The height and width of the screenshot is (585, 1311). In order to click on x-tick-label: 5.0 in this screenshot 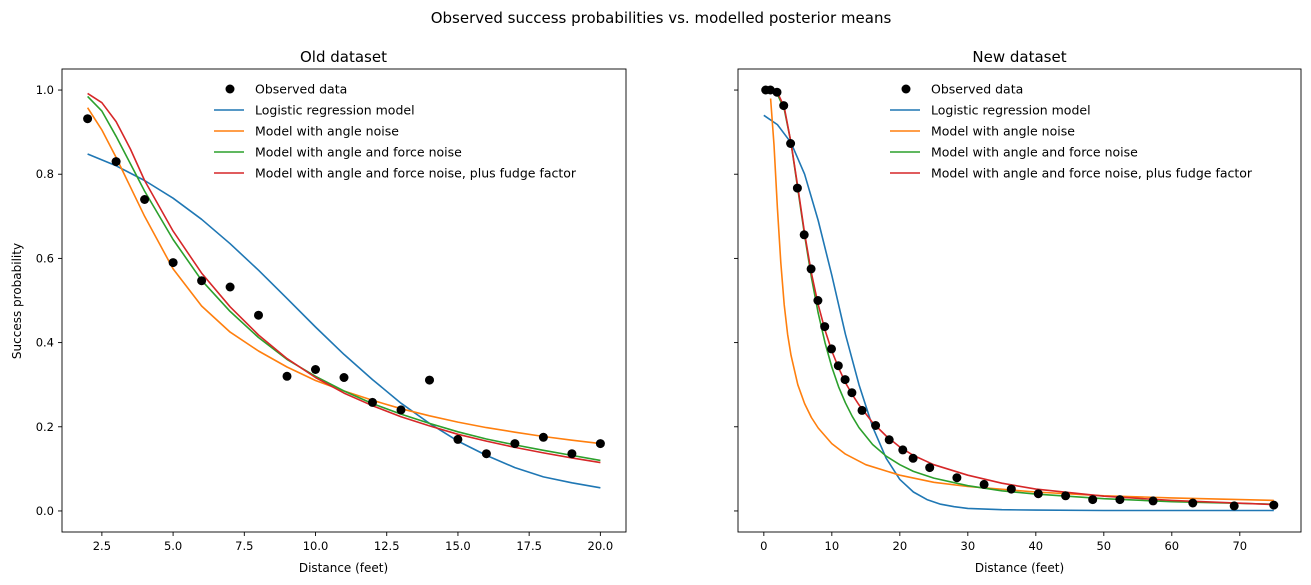, I will do `click(173, 546)`.